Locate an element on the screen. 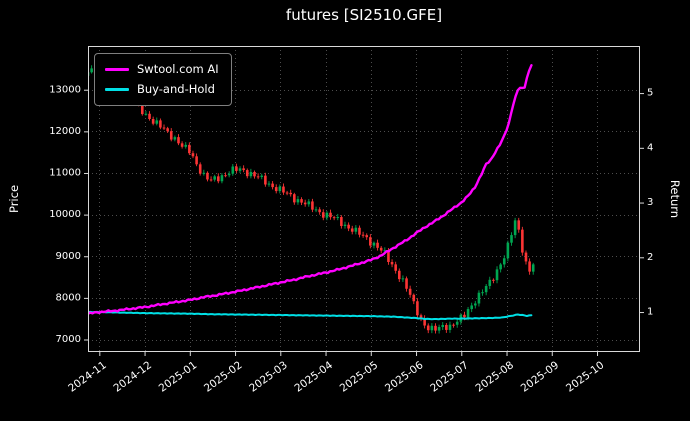 The image size is (690, 421). price-axis-label: Price is located at coordinates (14, 199).